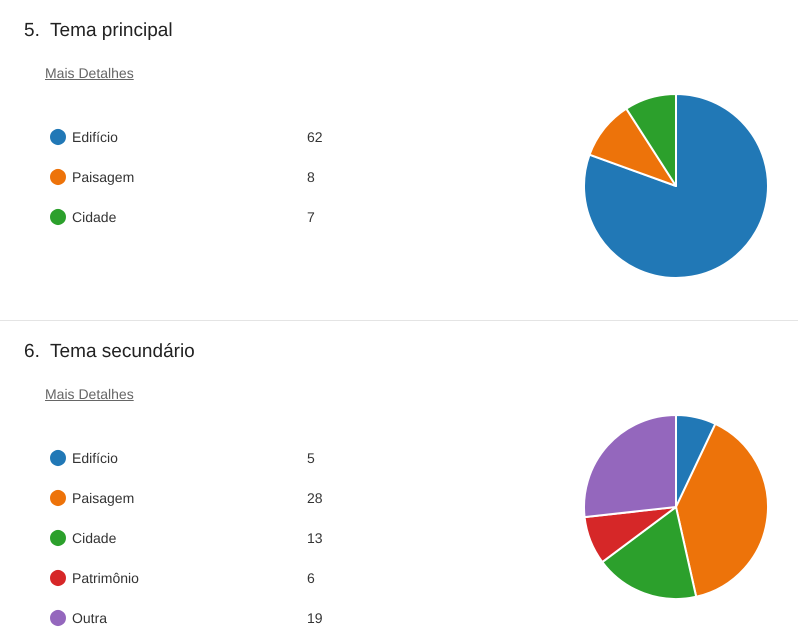  What do you see at coordinates (109, 352) in the screenshot?
I see `chart-title: 6. Tema secundário` at bounding box center [109, 352].